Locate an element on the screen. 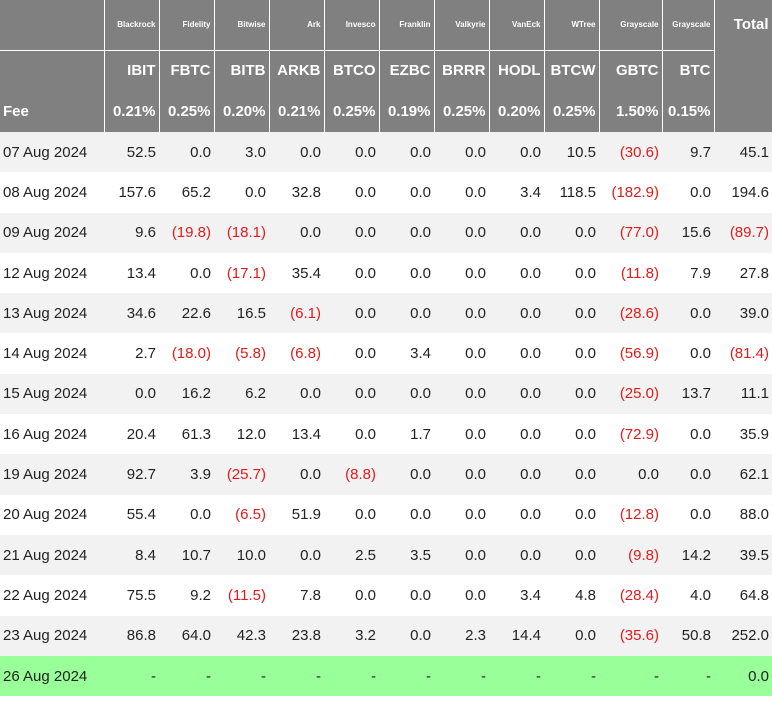 The width and height of the screenshot is (772, 703). flow-cell: 1.7 is located at coordinates (406, 434).